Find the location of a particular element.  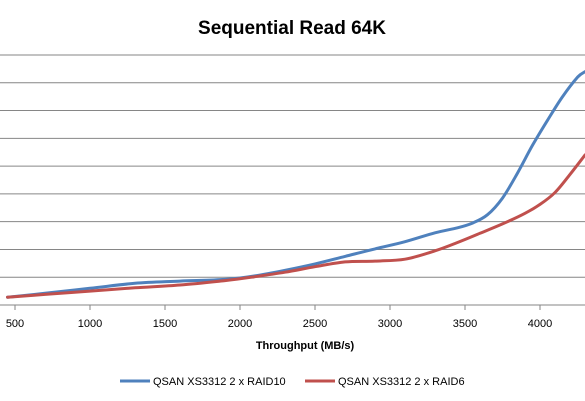

x-tick-label: 4000 is located at coordinates (540, 324).